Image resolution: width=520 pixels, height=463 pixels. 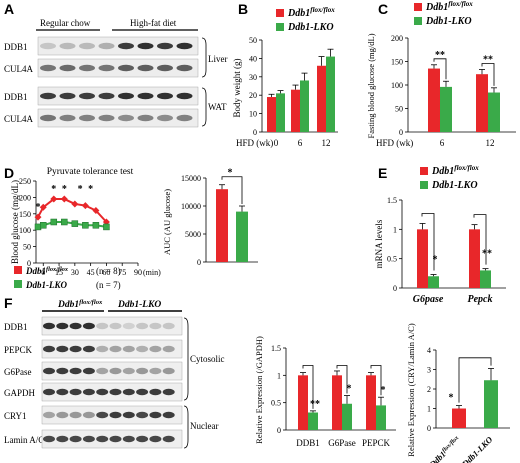 I want to click on y-axis-label: Blood glucose (mg/dL), so click(x=15, y=222).